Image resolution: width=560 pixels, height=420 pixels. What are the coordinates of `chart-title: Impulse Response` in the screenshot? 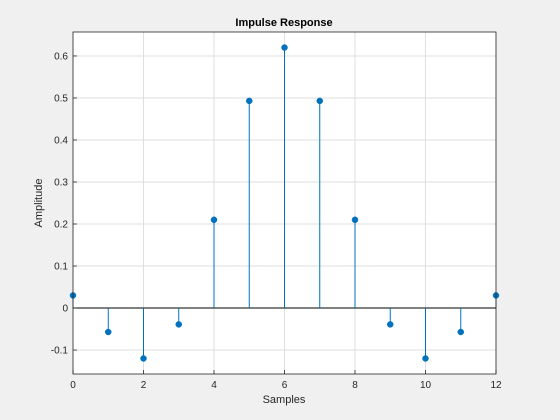 It's located at (283, 23).